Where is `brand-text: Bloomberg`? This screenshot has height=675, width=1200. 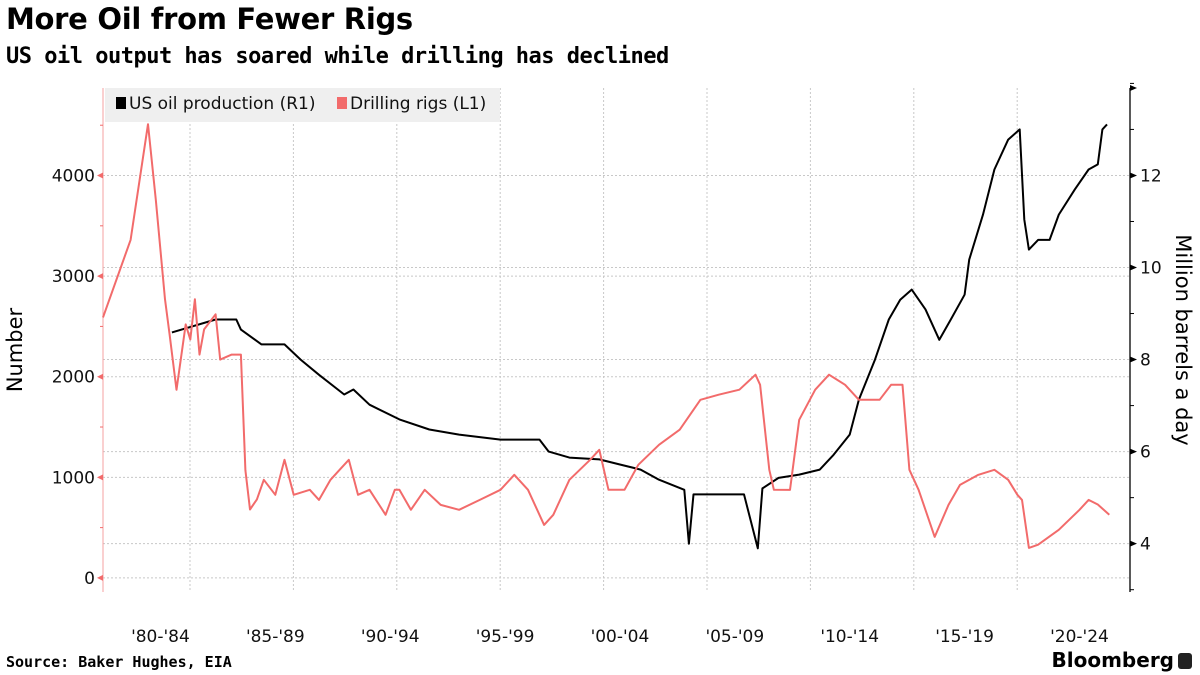
brand-text: Bloomberg is located at coordinates (1112, 660).